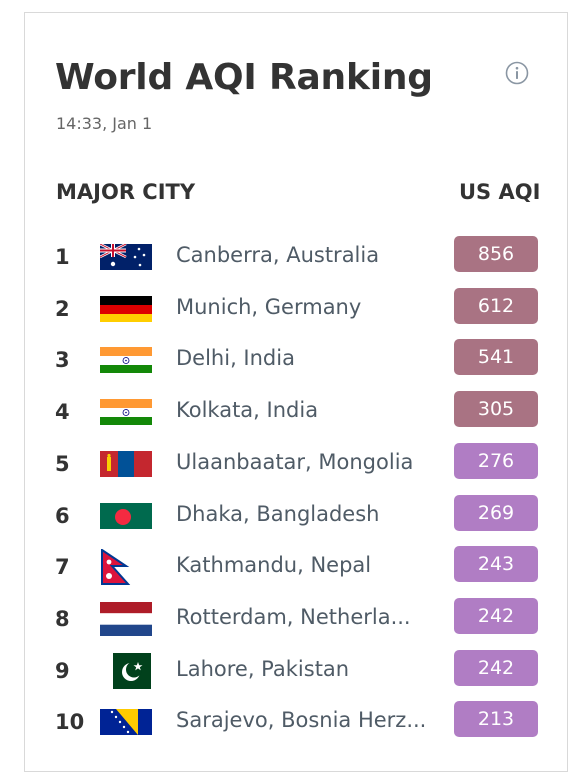 The height and width of the screenshot is (772, 585). What do you see at coordinates (496, 409) in the screenshot?
I see `aqi-badge: 305` at bounding box center [496, 409].